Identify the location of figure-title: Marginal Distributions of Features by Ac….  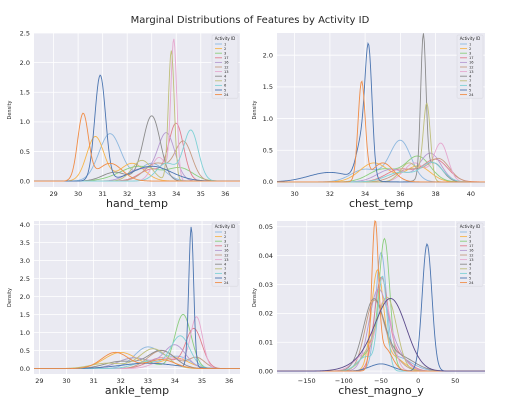
(250, 20).